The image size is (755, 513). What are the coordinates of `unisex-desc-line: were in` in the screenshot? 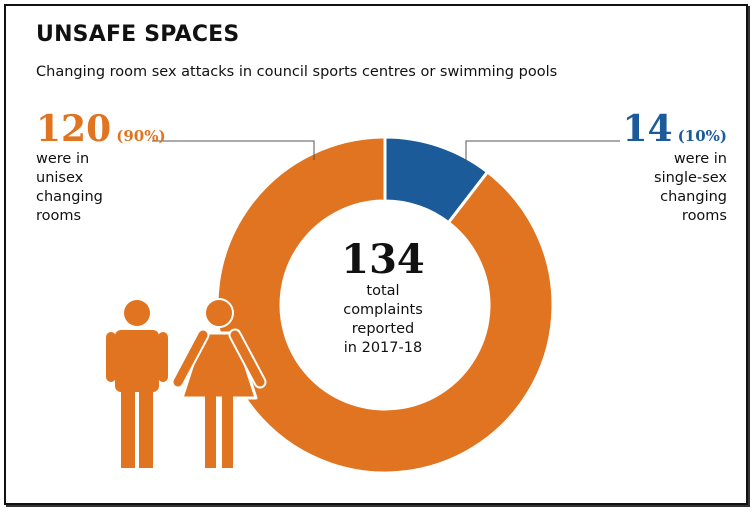 It's located at (63, 159).